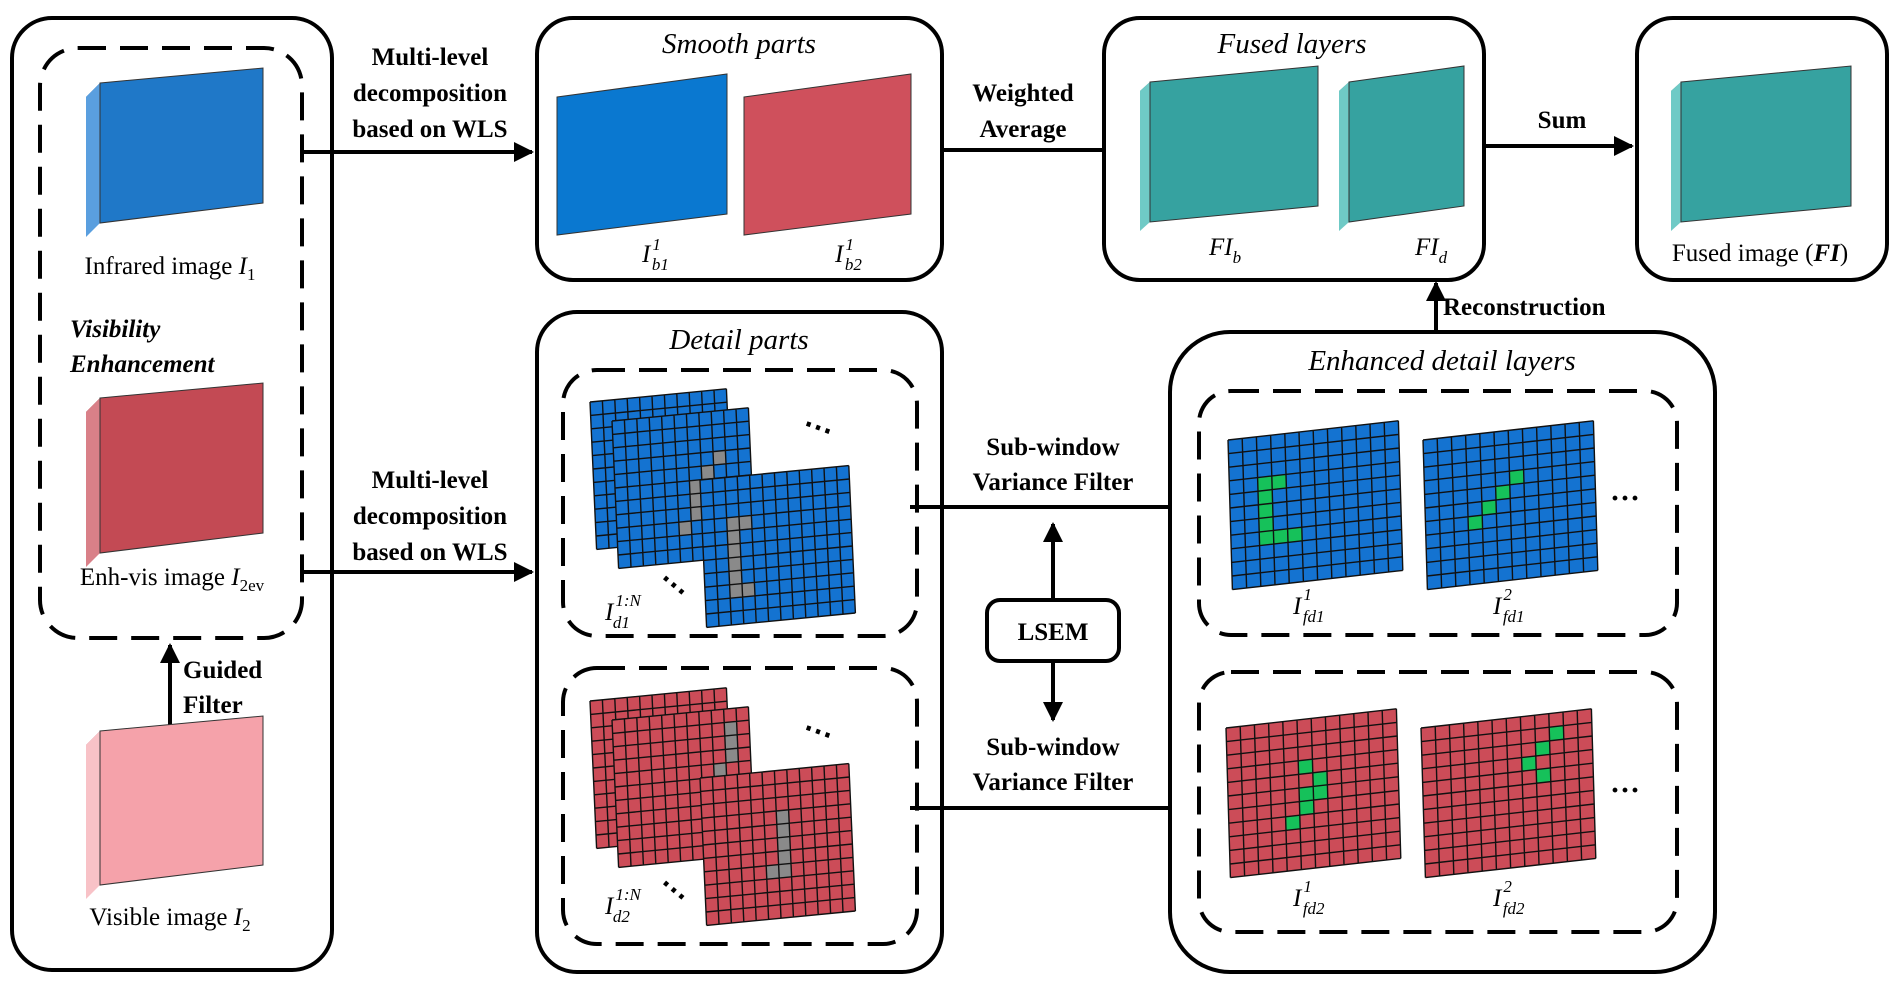 The height and width of the screenshot is (985, 1896). Describe the element at coordinates (172, 579) in the screenshot. I see `enhvis-caption: Enh-vis image I2ev` at that location.